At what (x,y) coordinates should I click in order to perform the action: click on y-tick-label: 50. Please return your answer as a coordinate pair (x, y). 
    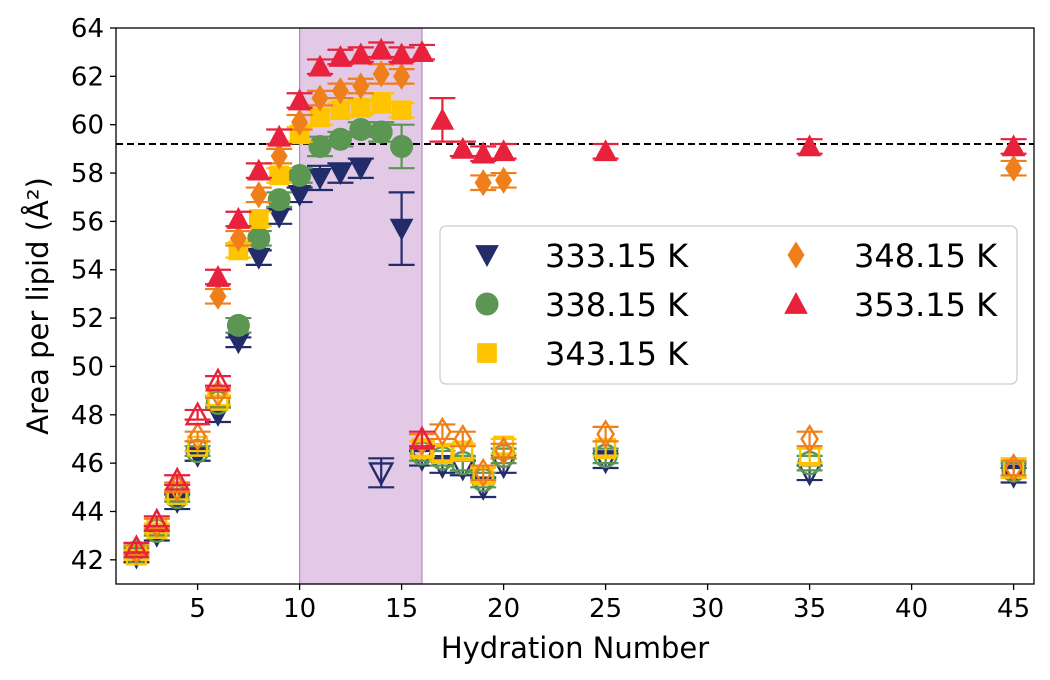
    Looking at the image, I should click on (87, 367).